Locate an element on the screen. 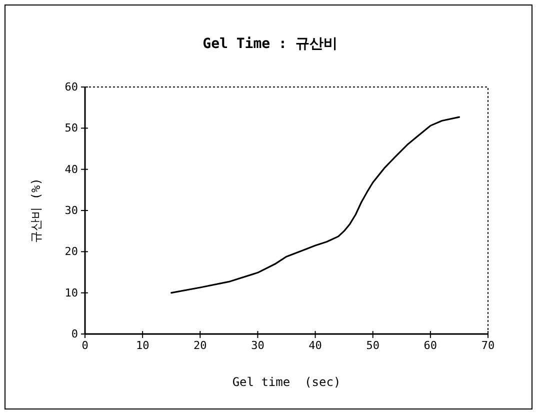  x-axis-title: Gel time (sec) is located at coordinates (286, 382).